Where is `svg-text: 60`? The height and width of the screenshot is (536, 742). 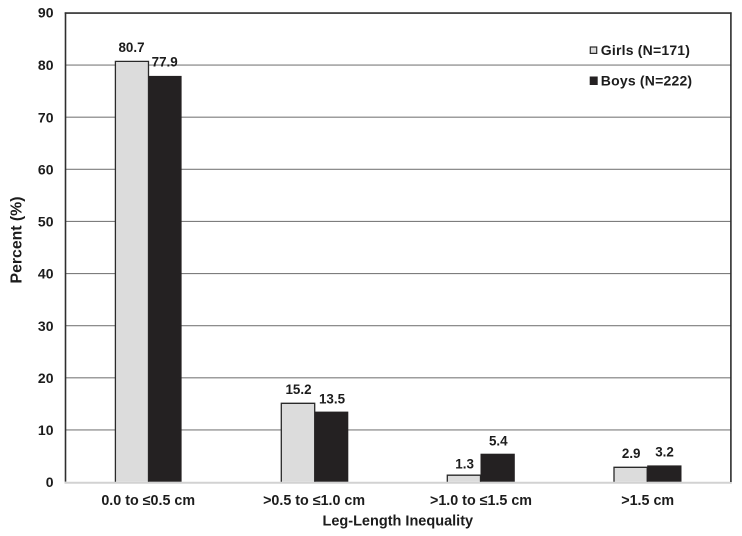 svg-text: 60 is located at coordinates (46, 169).